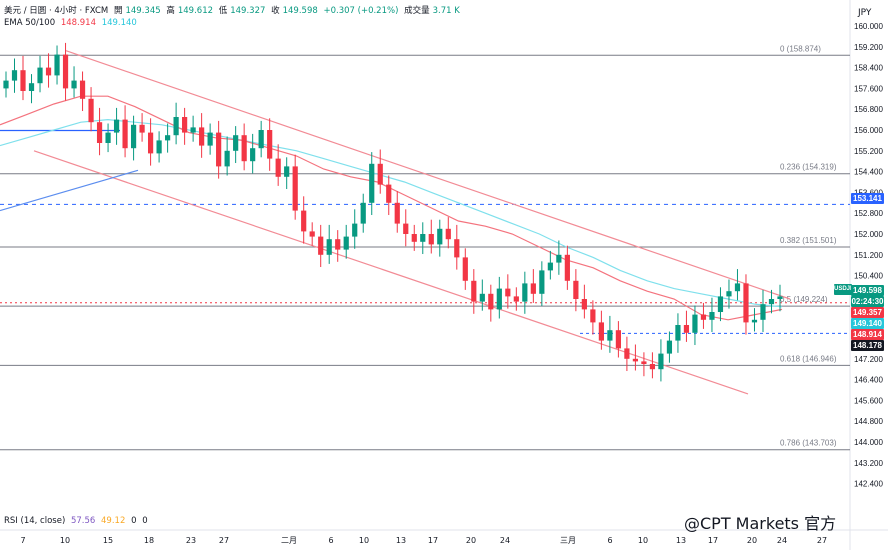 The height and width of the screenshot is (550, 888). I want to click on symbol-label: 美元 / 日圆 · 4小时 · FXCM, so click(56, 11).